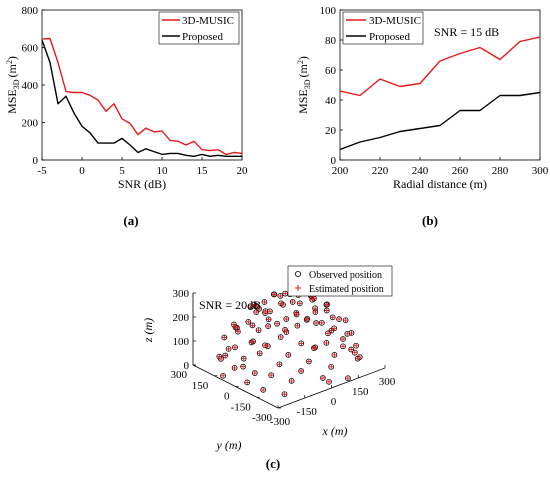 The image size is (550, 480). I want to click on chart-a-legend: 3D-MUSIC Proposed, so click(199, 28).